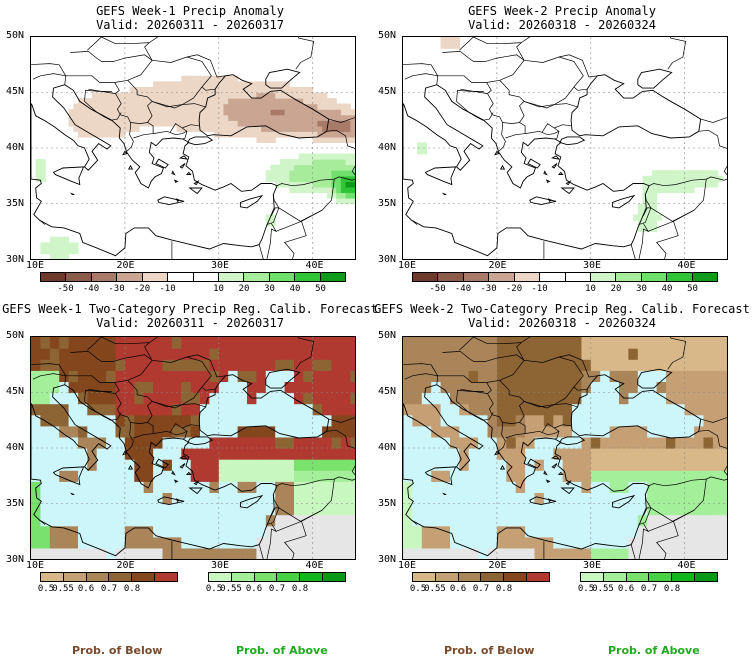 The image size is (752, 662). Describe the element at coordinates (692, 289) in the screenshot. I see `colorbar-tick: 50` at that location.